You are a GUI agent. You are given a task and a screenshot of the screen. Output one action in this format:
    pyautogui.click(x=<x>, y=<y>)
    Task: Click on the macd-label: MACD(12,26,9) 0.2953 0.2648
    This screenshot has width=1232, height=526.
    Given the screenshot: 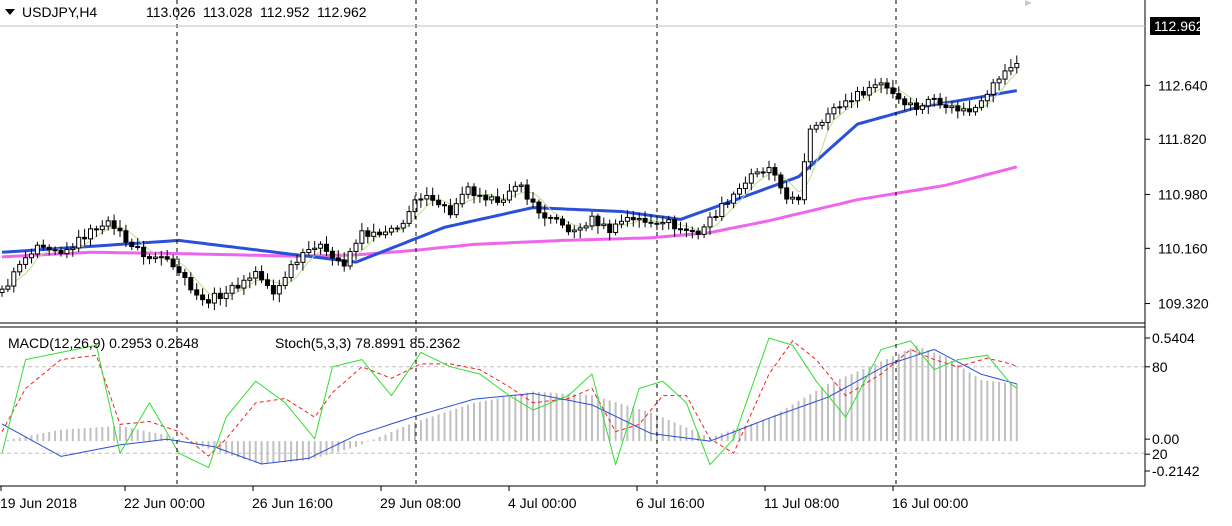 What is the action you would take?
    pyautogui.click(x=103, y=343)
    